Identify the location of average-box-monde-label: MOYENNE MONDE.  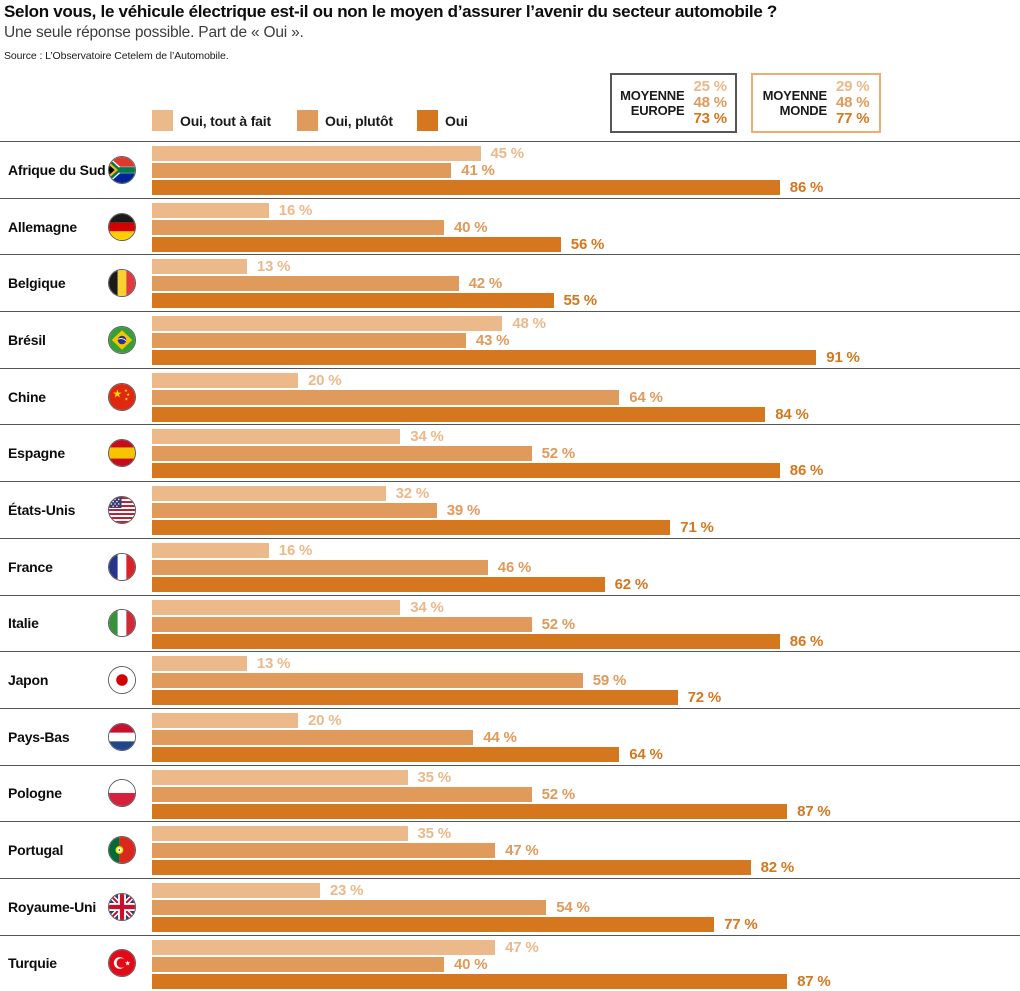
(795, 103).